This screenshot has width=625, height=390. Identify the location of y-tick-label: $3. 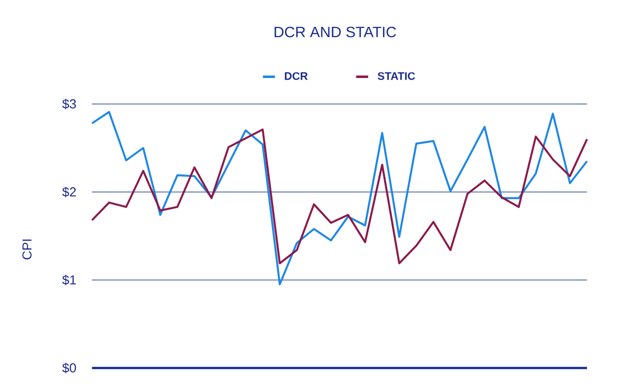
(69, 104).